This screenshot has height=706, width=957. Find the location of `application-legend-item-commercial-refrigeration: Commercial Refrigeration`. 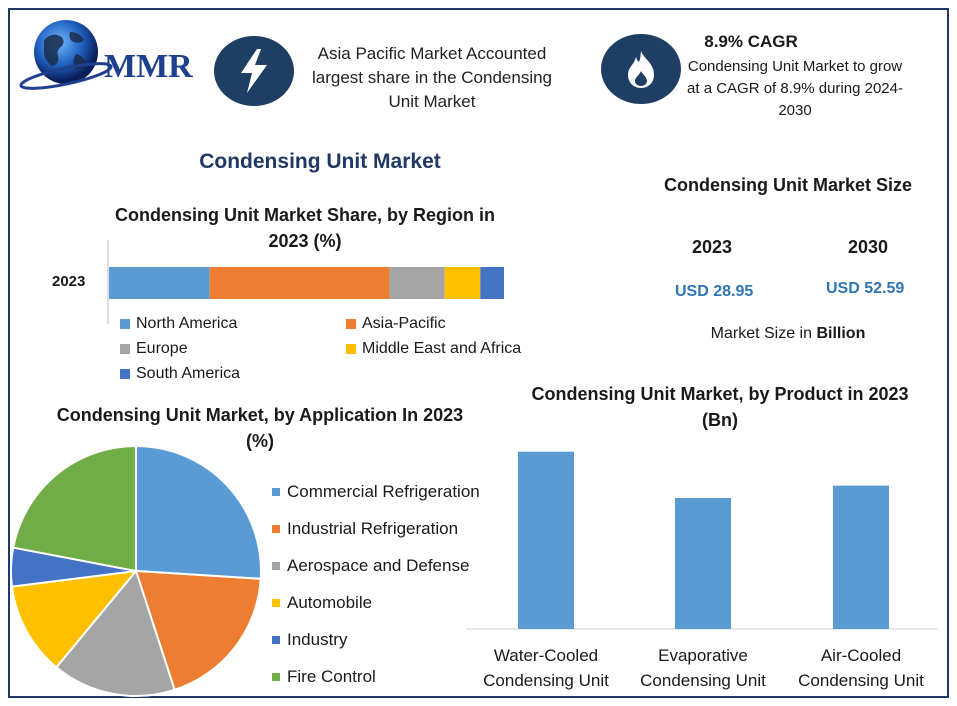

application-legend-item-commercial-refrigeration: Commercial Refrigeration is located at coordinates (376, 492).